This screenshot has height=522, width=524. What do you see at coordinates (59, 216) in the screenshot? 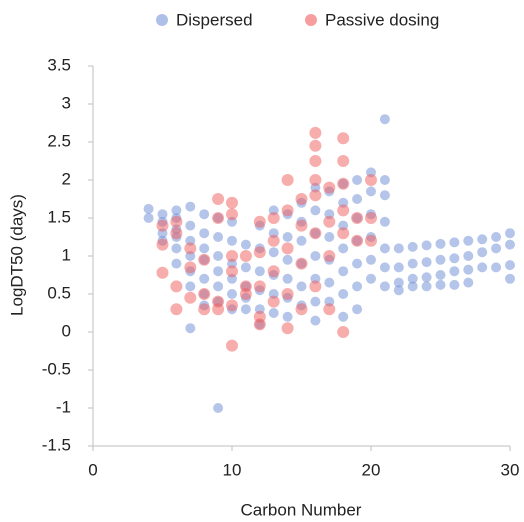
I see `y-tick-label: 1.5` at bounding box center [59, 216].